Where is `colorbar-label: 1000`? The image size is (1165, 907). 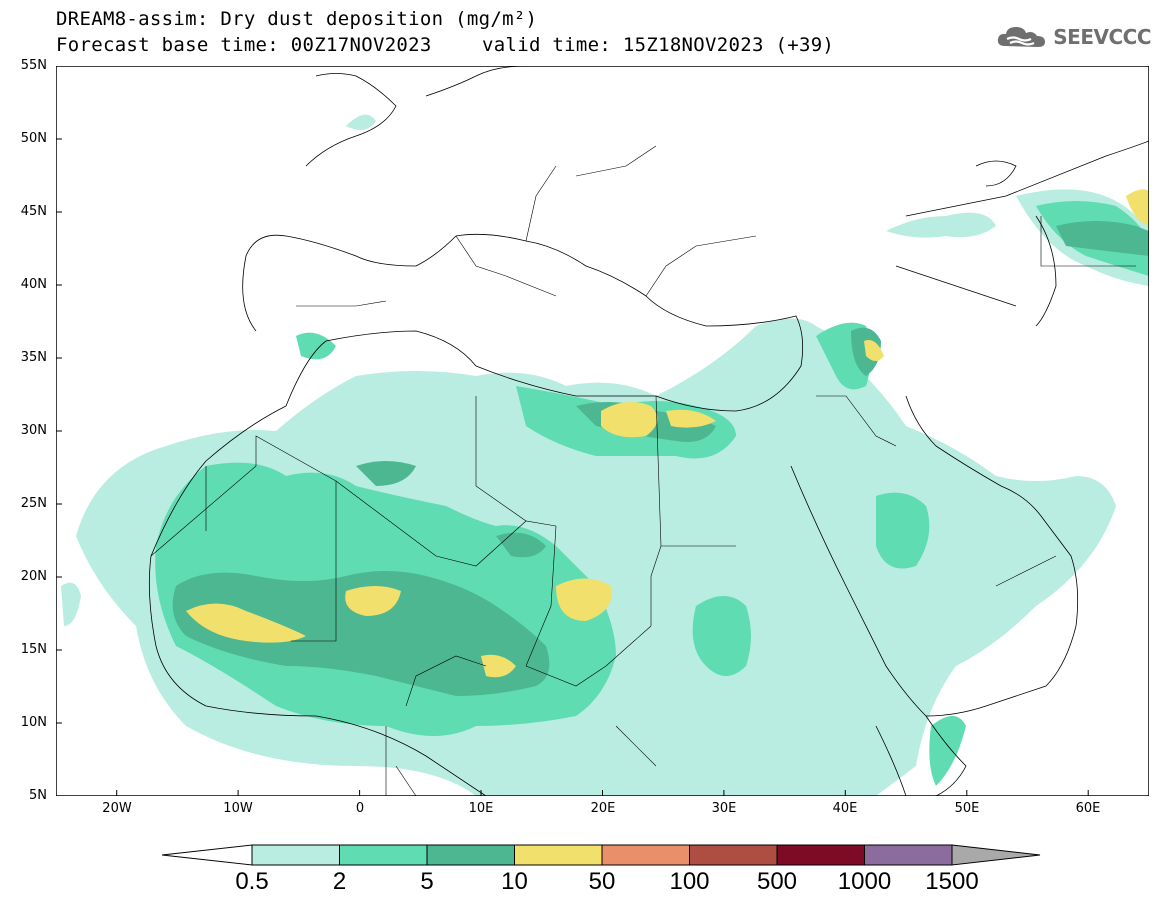 colorbar-label: 1000 is located at coordinates (864, 881).